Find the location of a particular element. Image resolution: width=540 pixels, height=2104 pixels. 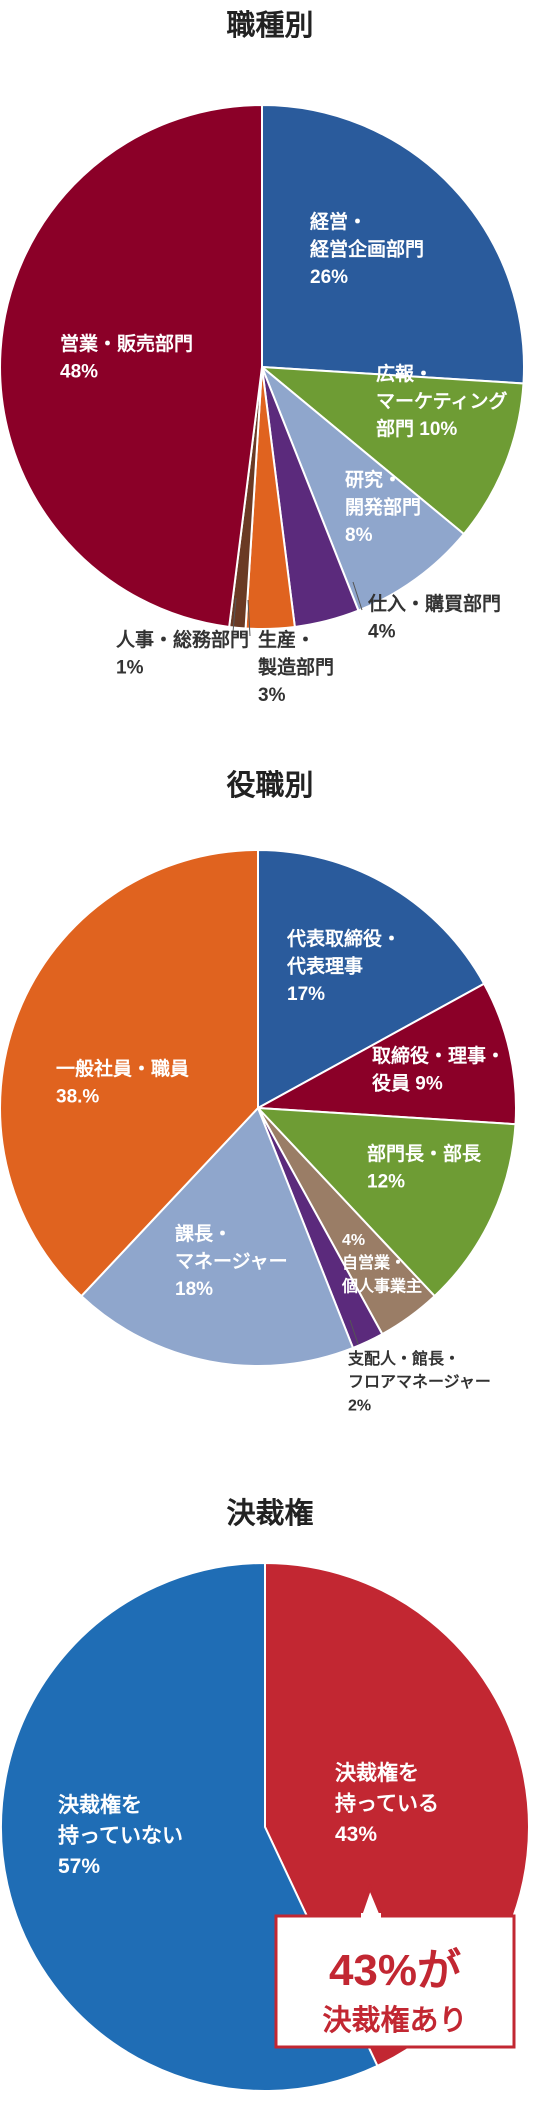

chart-title: 決裁権 is located at coordinates (269, 1513).